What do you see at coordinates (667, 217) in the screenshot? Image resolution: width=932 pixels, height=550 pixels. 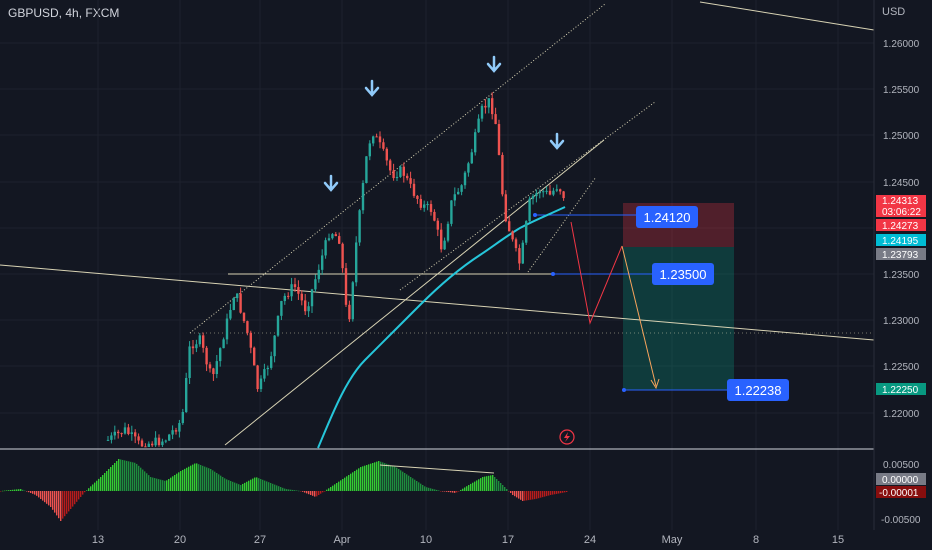 I see `entry-price-box: 1.24120` at bounding box center [667, 217].